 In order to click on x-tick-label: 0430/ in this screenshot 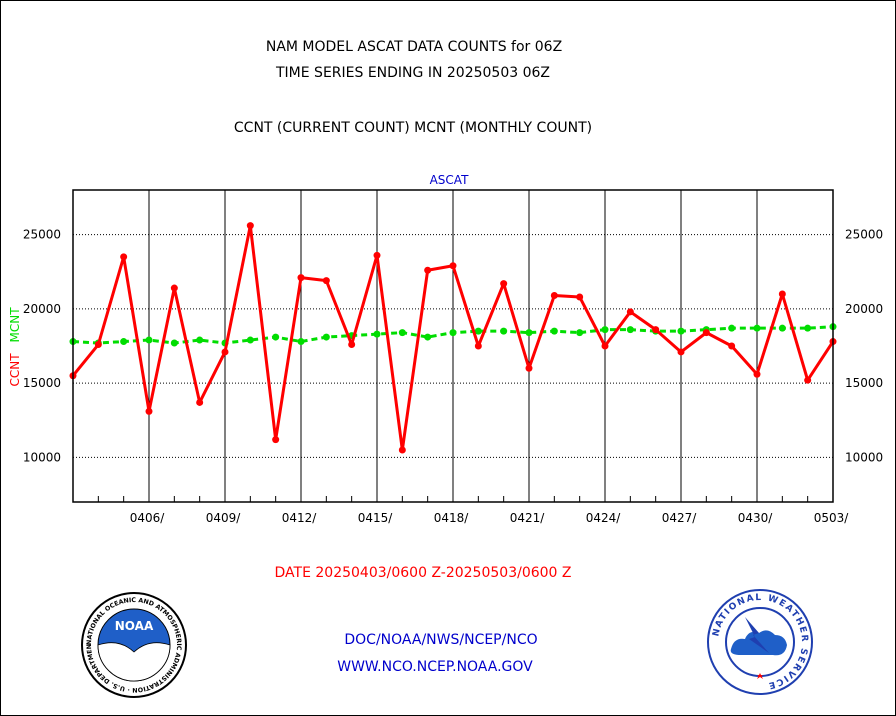, I will do `click(756, 518)`.